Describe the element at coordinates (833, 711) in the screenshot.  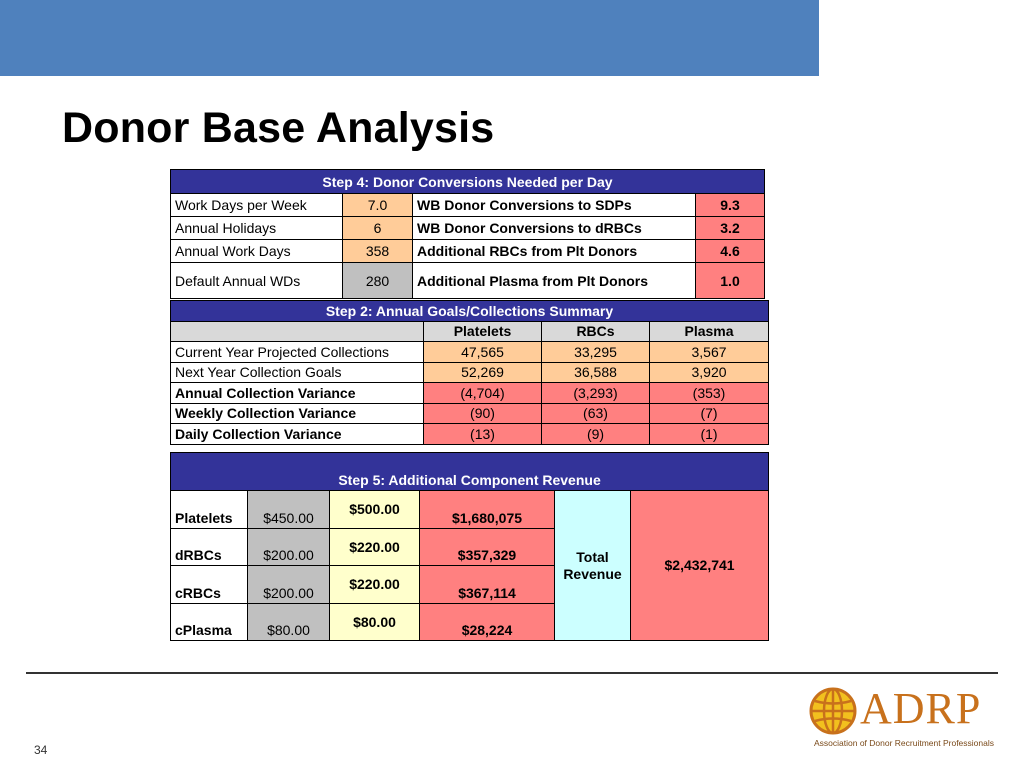
I see `globe-icon` at that location.